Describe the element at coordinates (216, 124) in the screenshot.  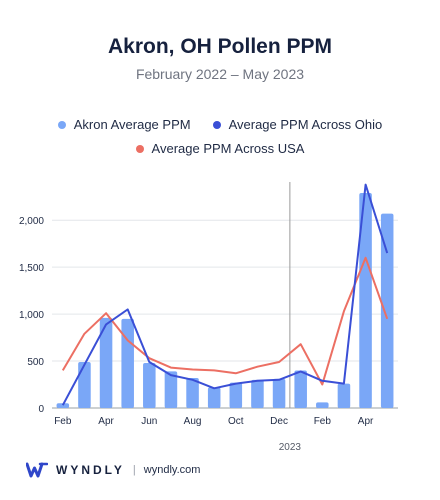
I see `legend-ohio-dot` at that location.